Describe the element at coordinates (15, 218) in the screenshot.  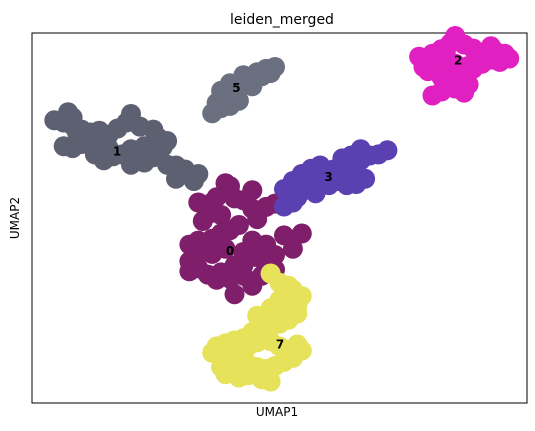
I see `y-axis-title: UMAP2` at that location.